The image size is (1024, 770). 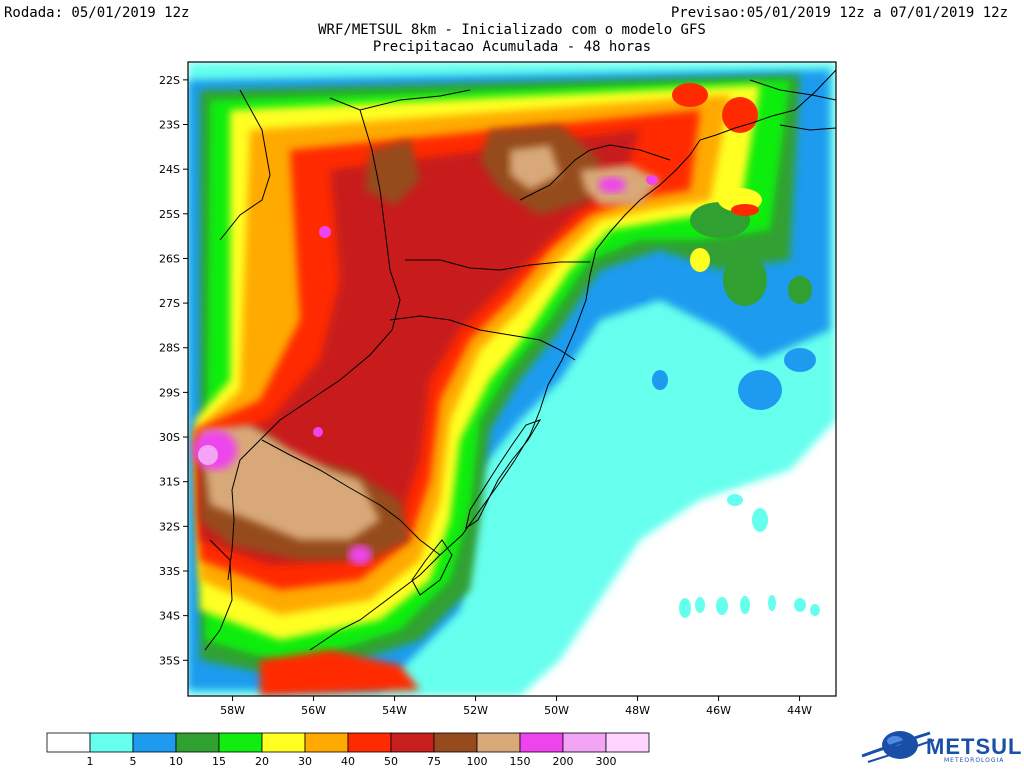 I want to click on legend-label: 150, so click(x=520, y=761).